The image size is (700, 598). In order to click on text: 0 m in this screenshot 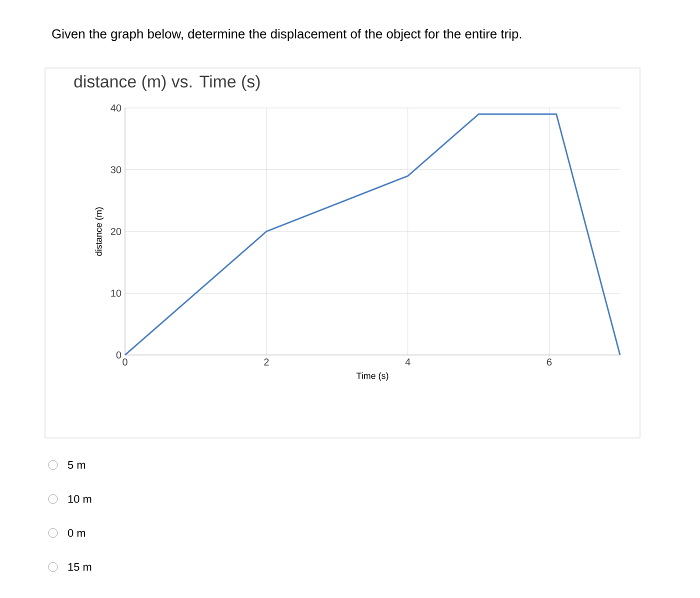, I will do `click(77, 533)`.